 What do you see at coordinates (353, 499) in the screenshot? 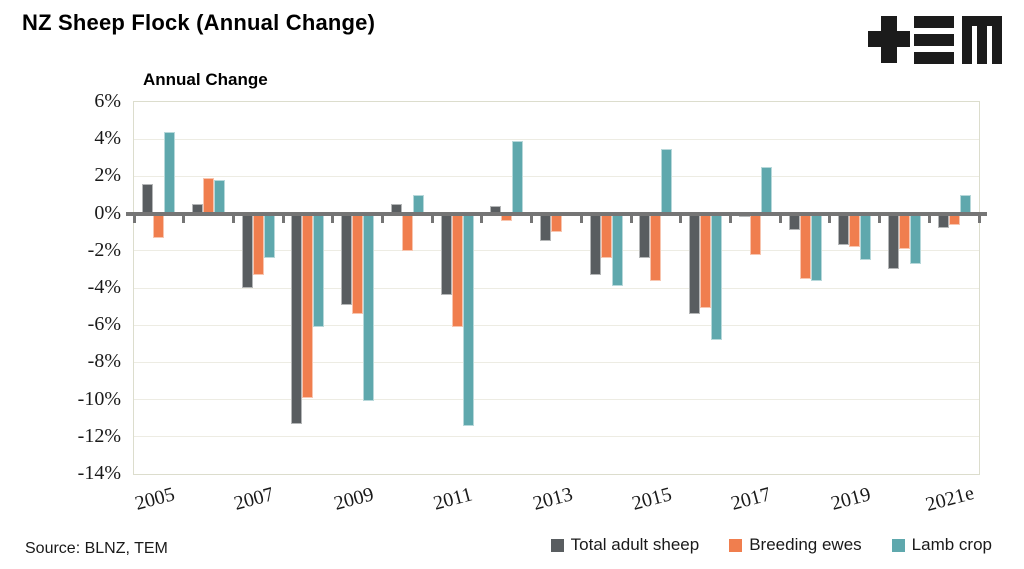
I see `x-tick-label: 2009` at bounding box center [353, 499].